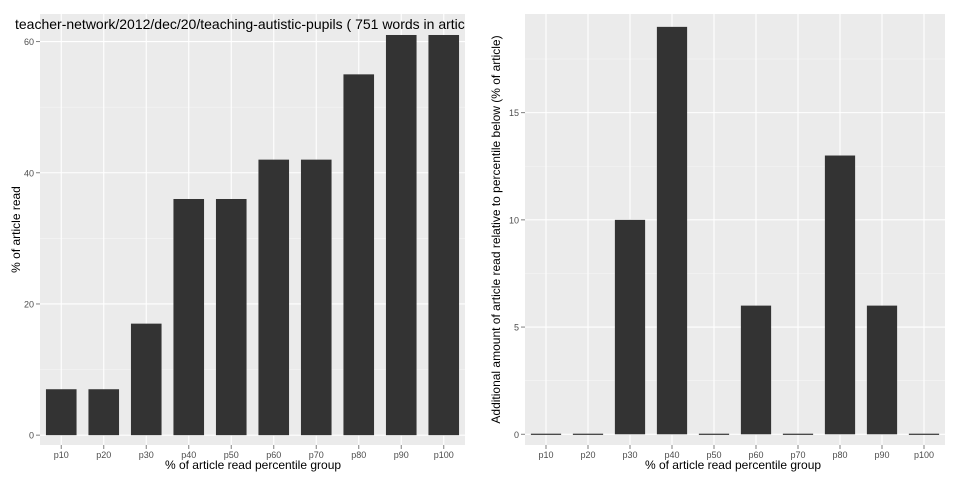 The width and height of the screenshot is (960, 480). I want to click on y-tick-label: 10, so click(514, 220).